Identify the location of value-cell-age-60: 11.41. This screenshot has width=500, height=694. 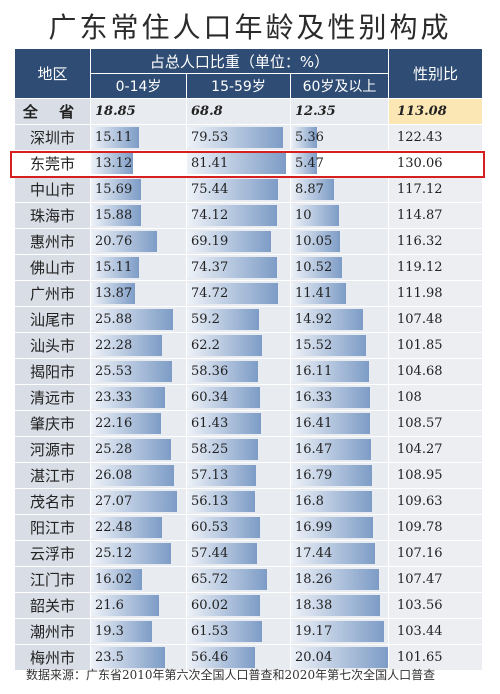
(339, 293).